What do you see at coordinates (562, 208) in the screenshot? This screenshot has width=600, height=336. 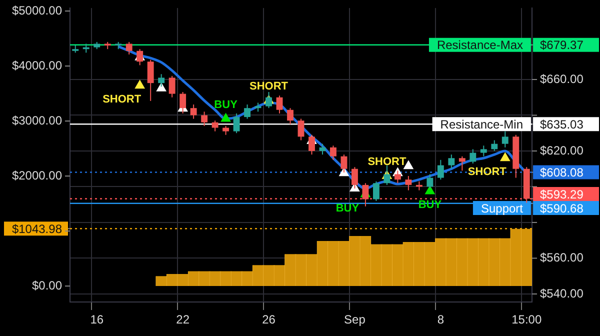 I see `y2-tick-label: $590.68` at bounding box center [562, 208].